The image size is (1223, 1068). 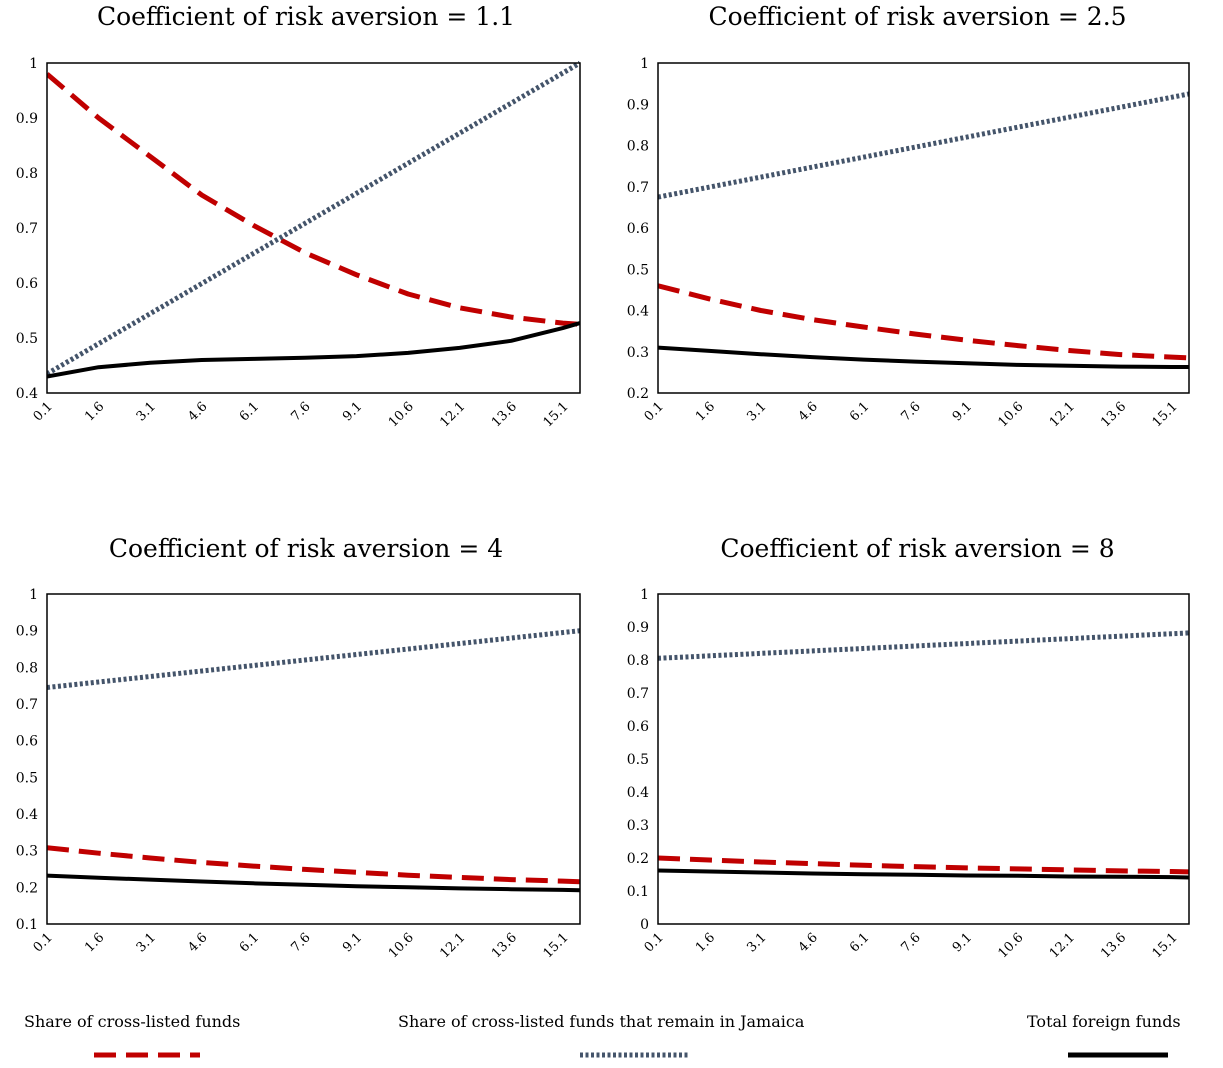 What do you see at coordinates (1104, 1021) in the screenshot?
I see `legend-label-total-foreign: Total foreign funds` at bounding box center [1104, 1021].